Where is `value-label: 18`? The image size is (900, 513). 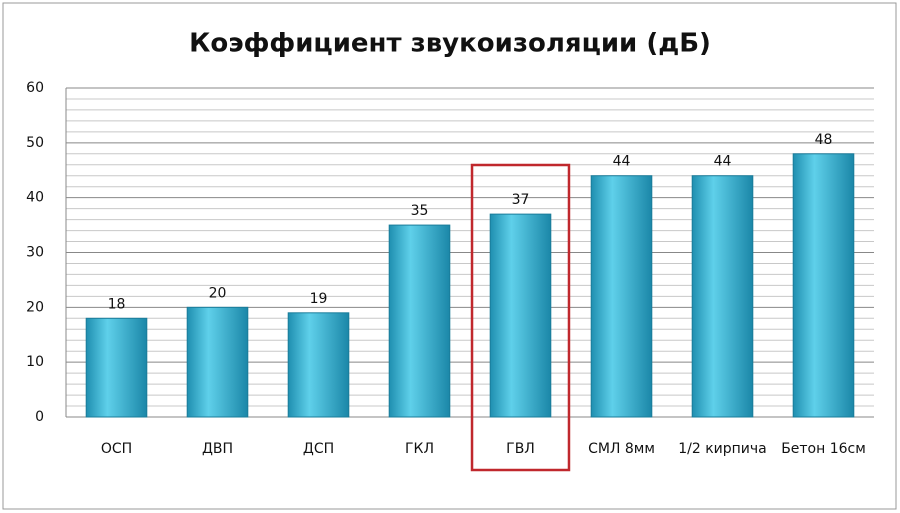 value-label: 18 is located at coordinates (117, 304).